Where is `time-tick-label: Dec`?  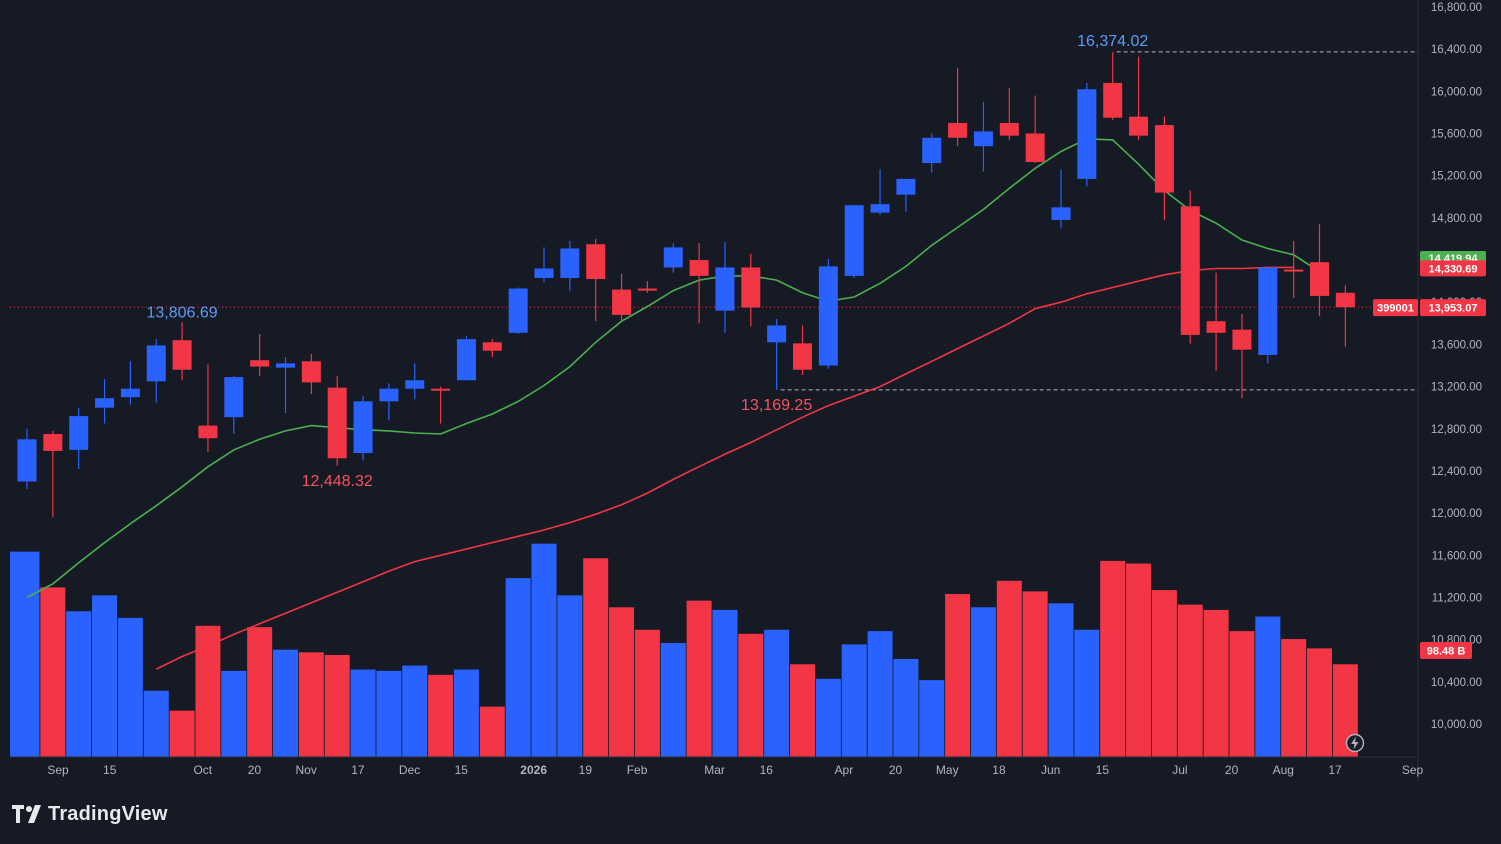
time-tick-label: Dec is located at coordinates (409, 770).